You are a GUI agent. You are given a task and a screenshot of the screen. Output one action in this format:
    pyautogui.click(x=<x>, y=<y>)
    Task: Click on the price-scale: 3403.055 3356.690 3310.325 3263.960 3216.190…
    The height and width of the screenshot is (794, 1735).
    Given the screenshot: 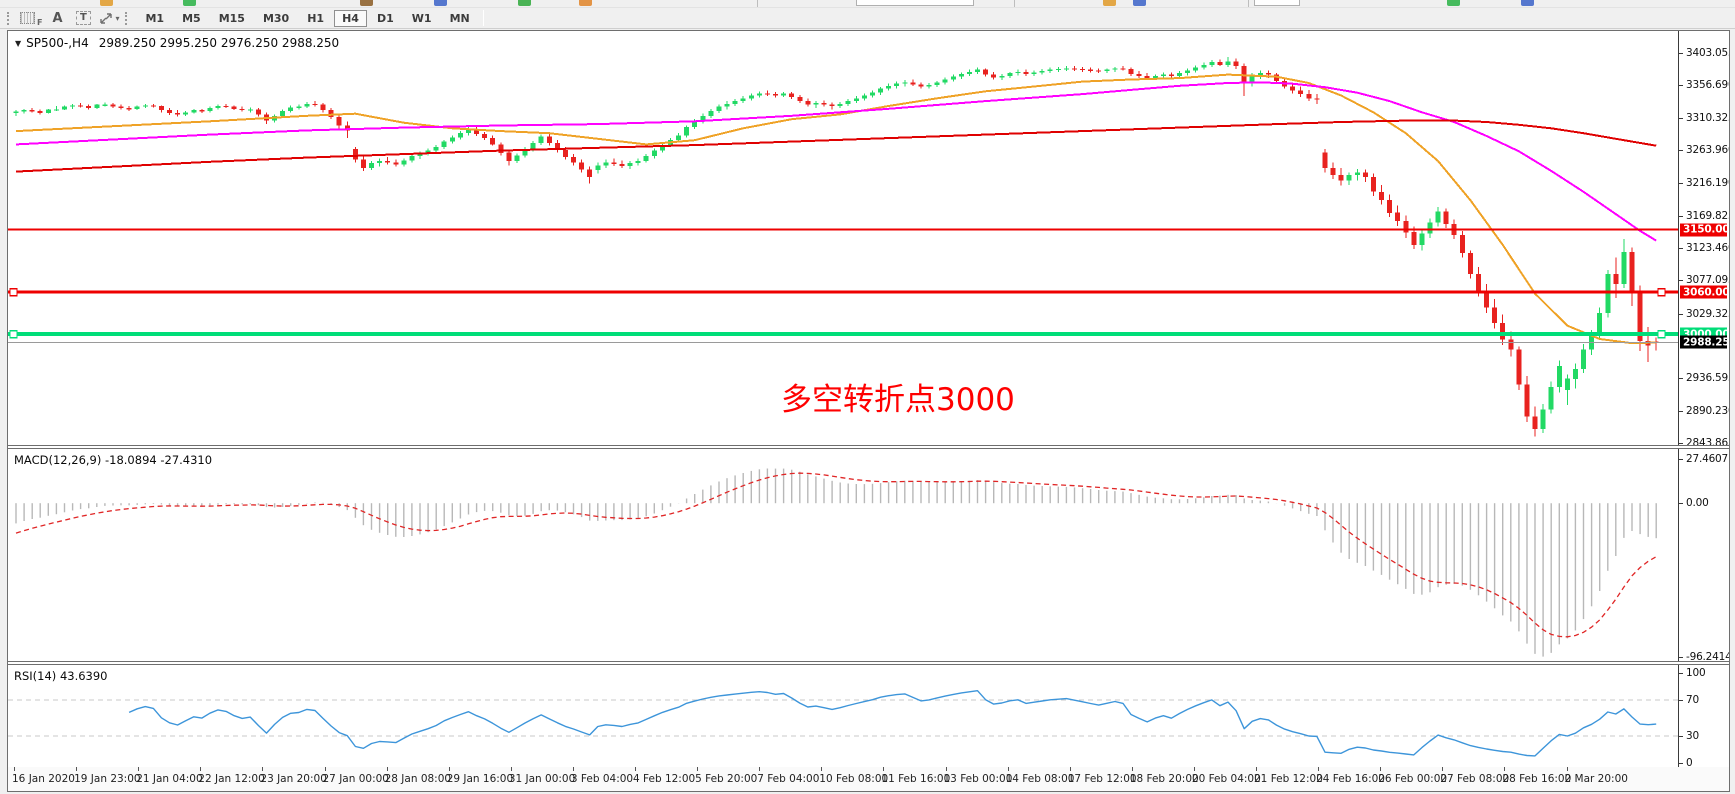 What is the action you would take?
    pyautogui.click(x=1703, y=238)
    